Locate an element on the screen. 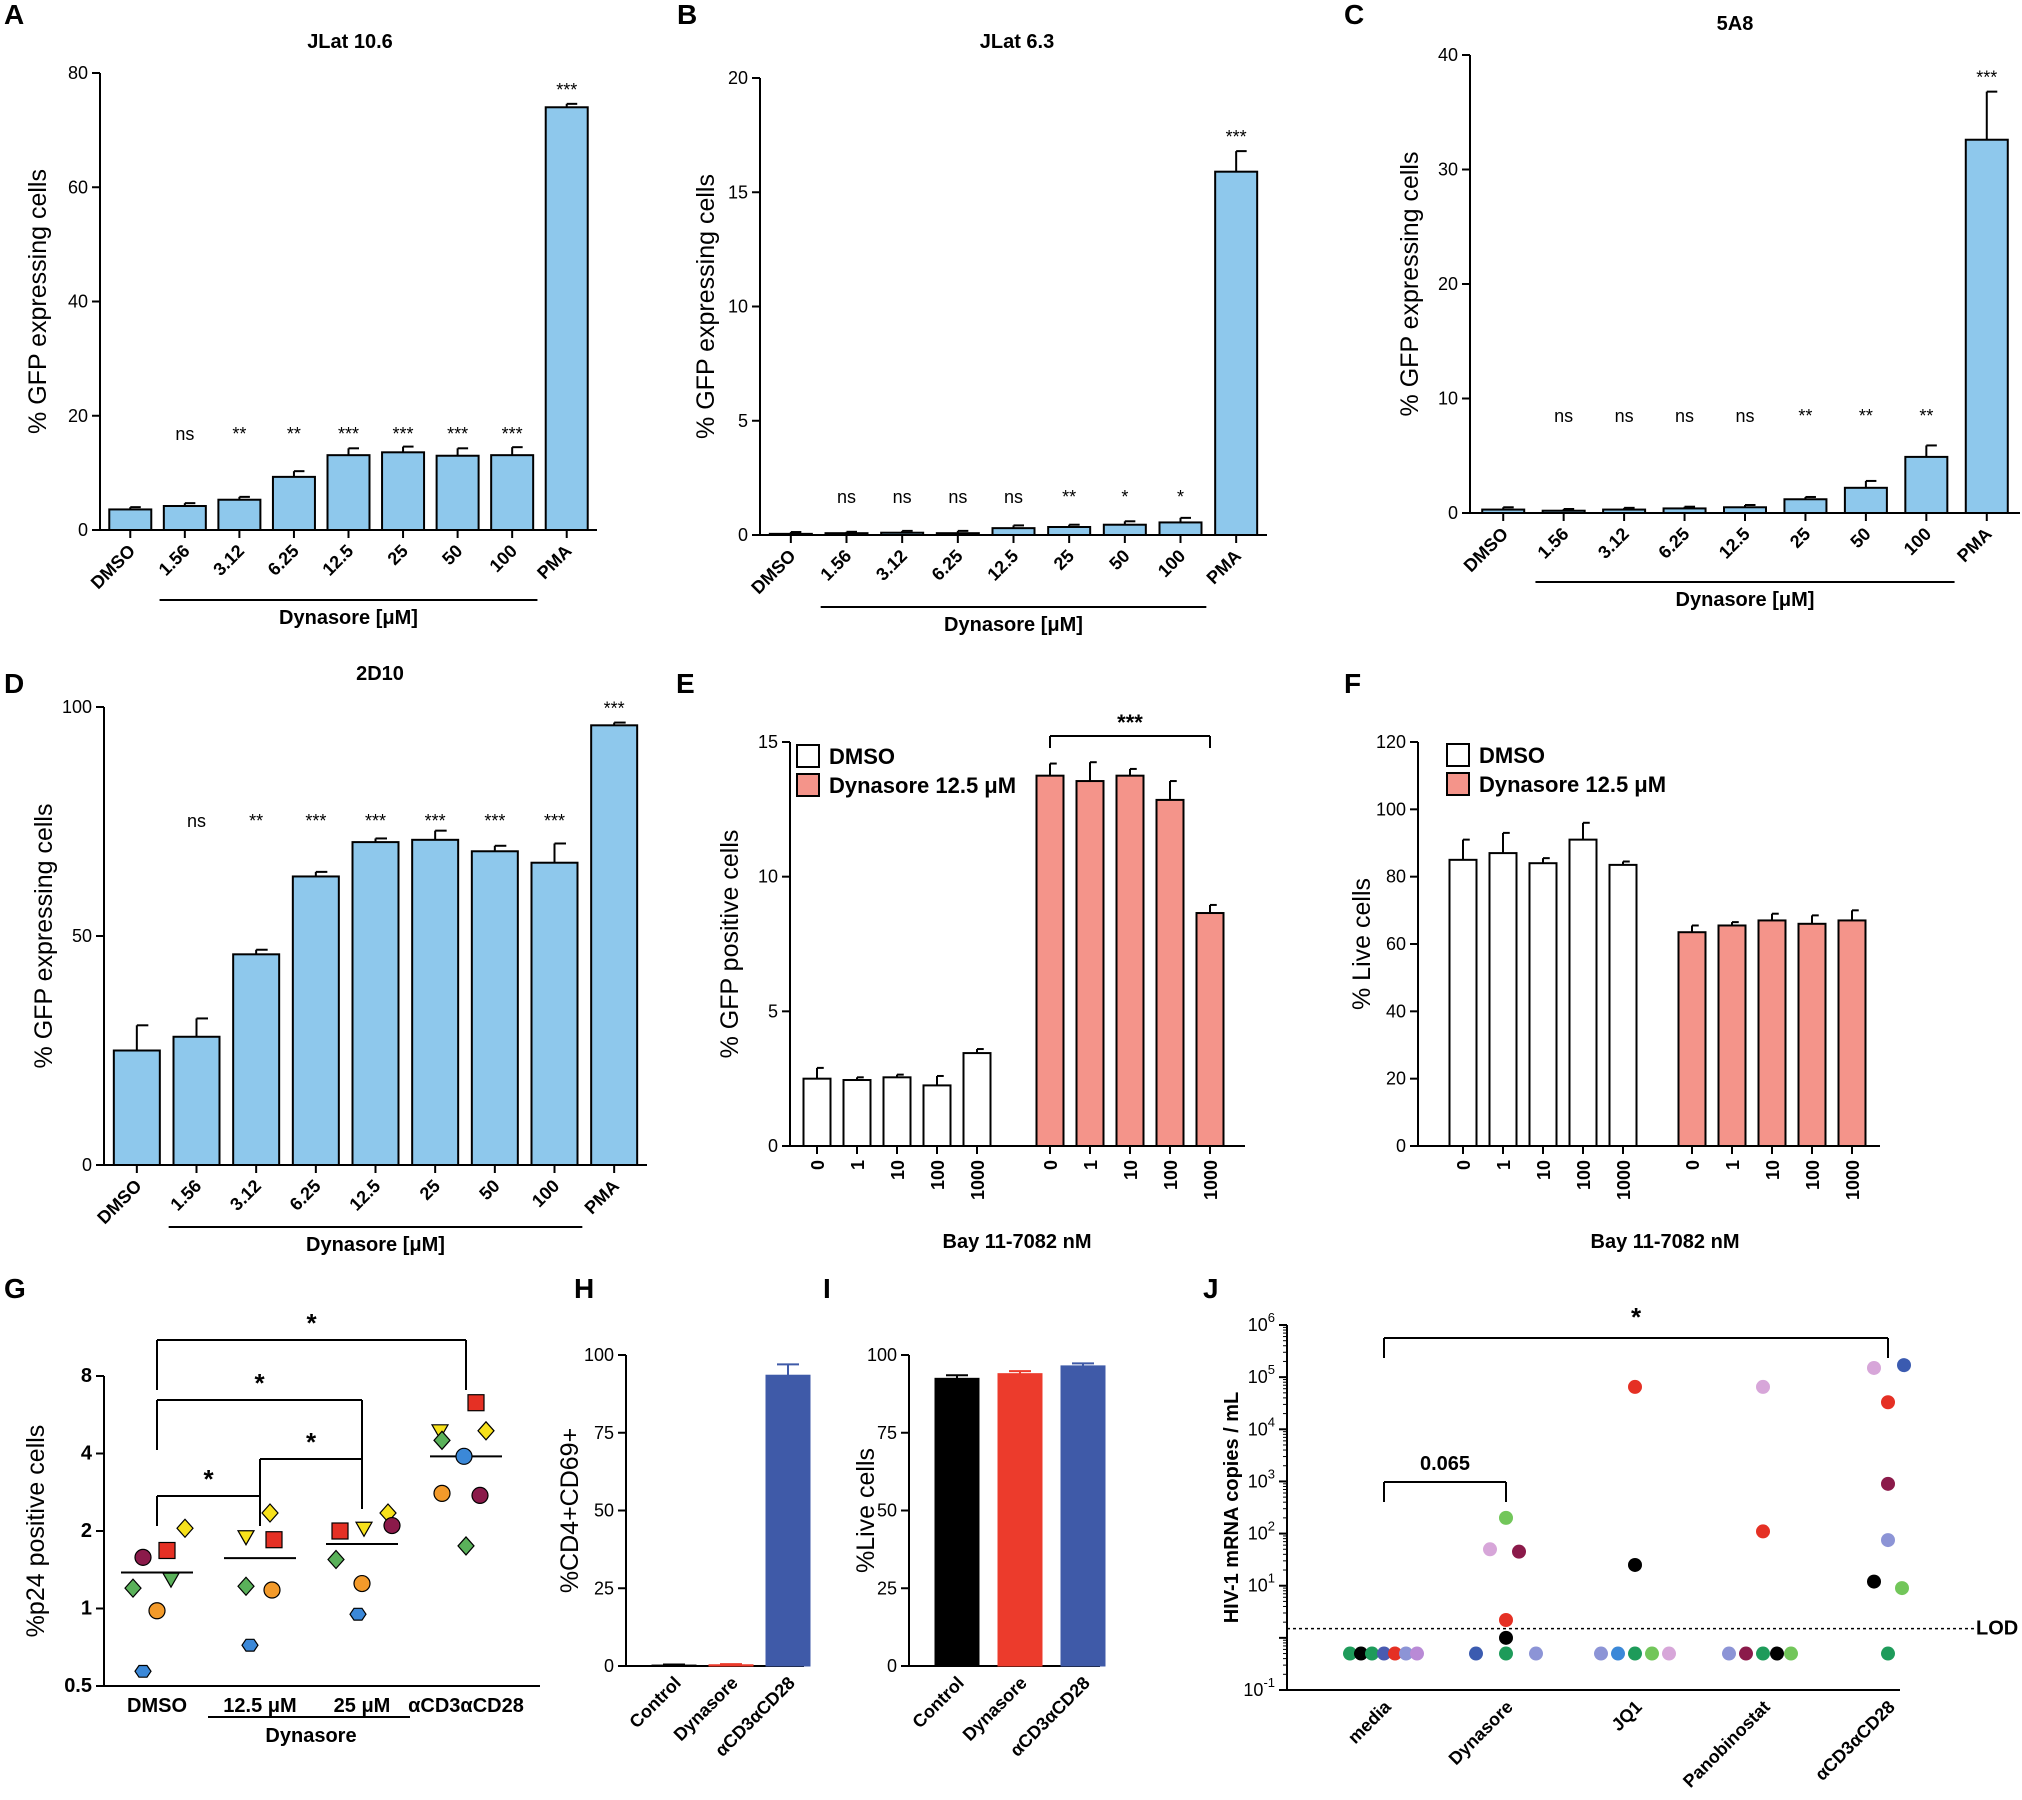 The image size is (2022, 1800). panel-letter-f: F is located at coordinates (1352, 683).